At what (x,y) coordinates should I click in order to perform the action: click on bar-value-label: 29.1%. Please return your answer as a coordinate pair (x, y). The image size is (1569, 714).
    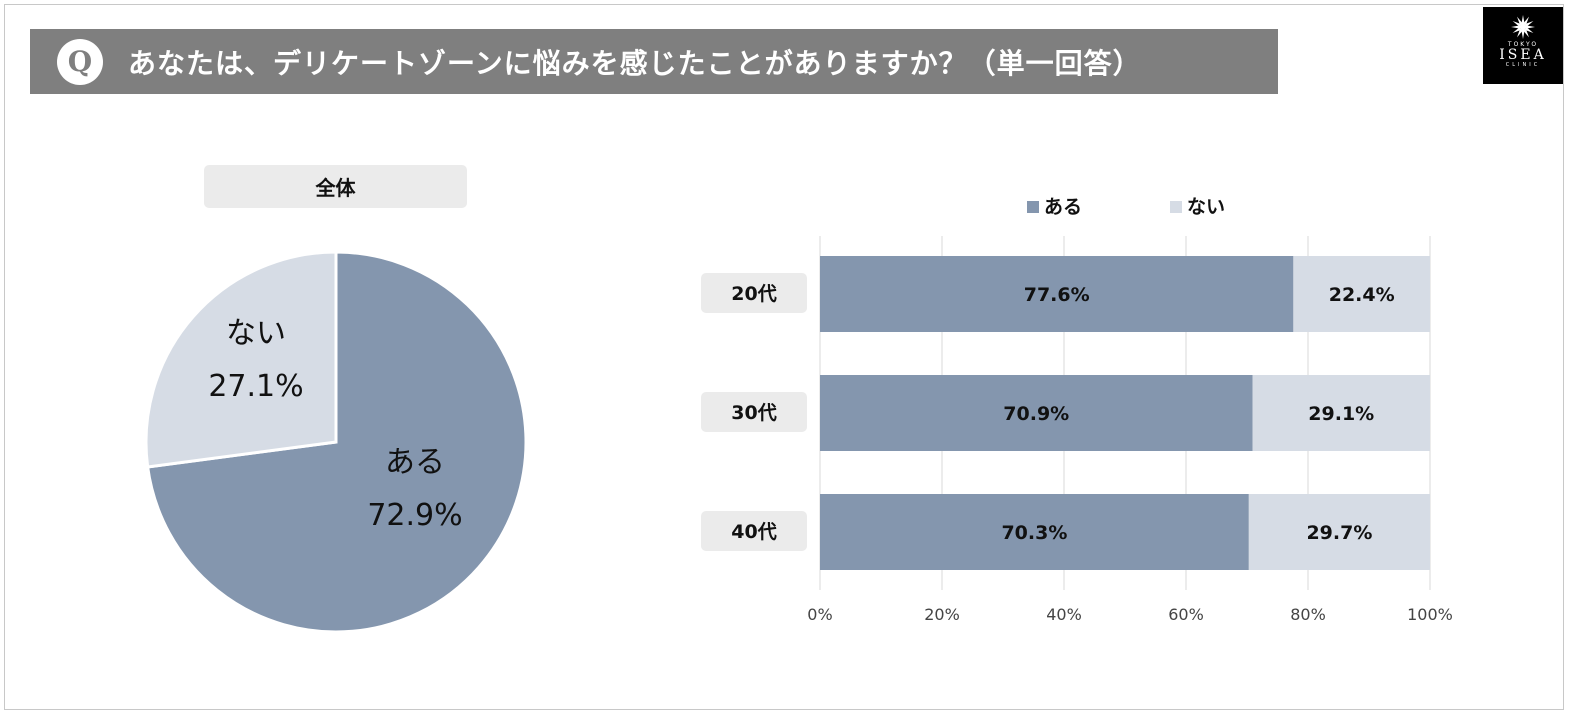
    Looking at the image, I should click on (1341, 414).